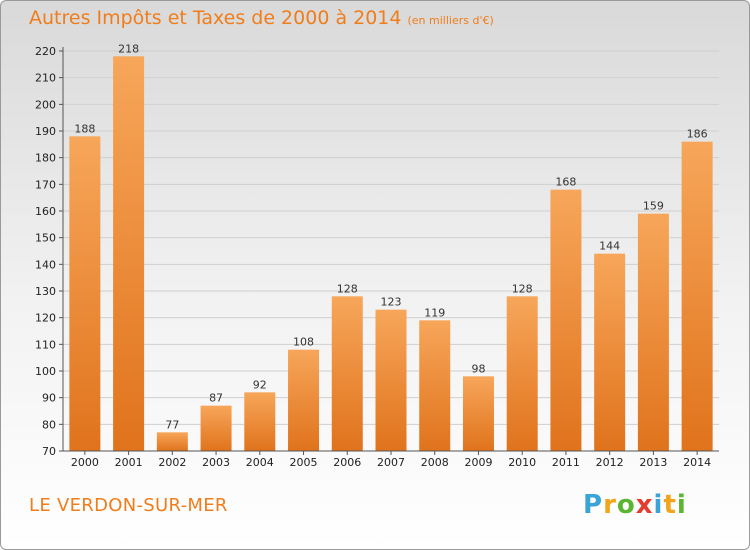 The height and width of the screenshot is (550, 750). I want to click on commune-name: LE VERDON-SUR-MER, so click(128, 505).